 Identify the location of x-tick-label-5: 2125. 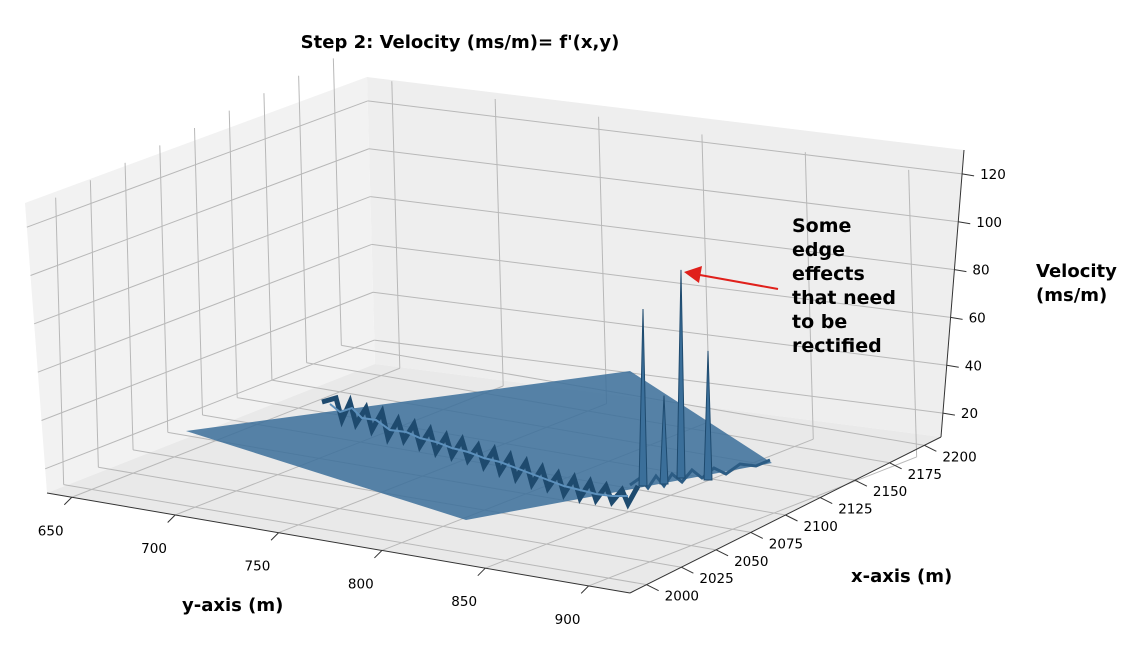
(855, 510).